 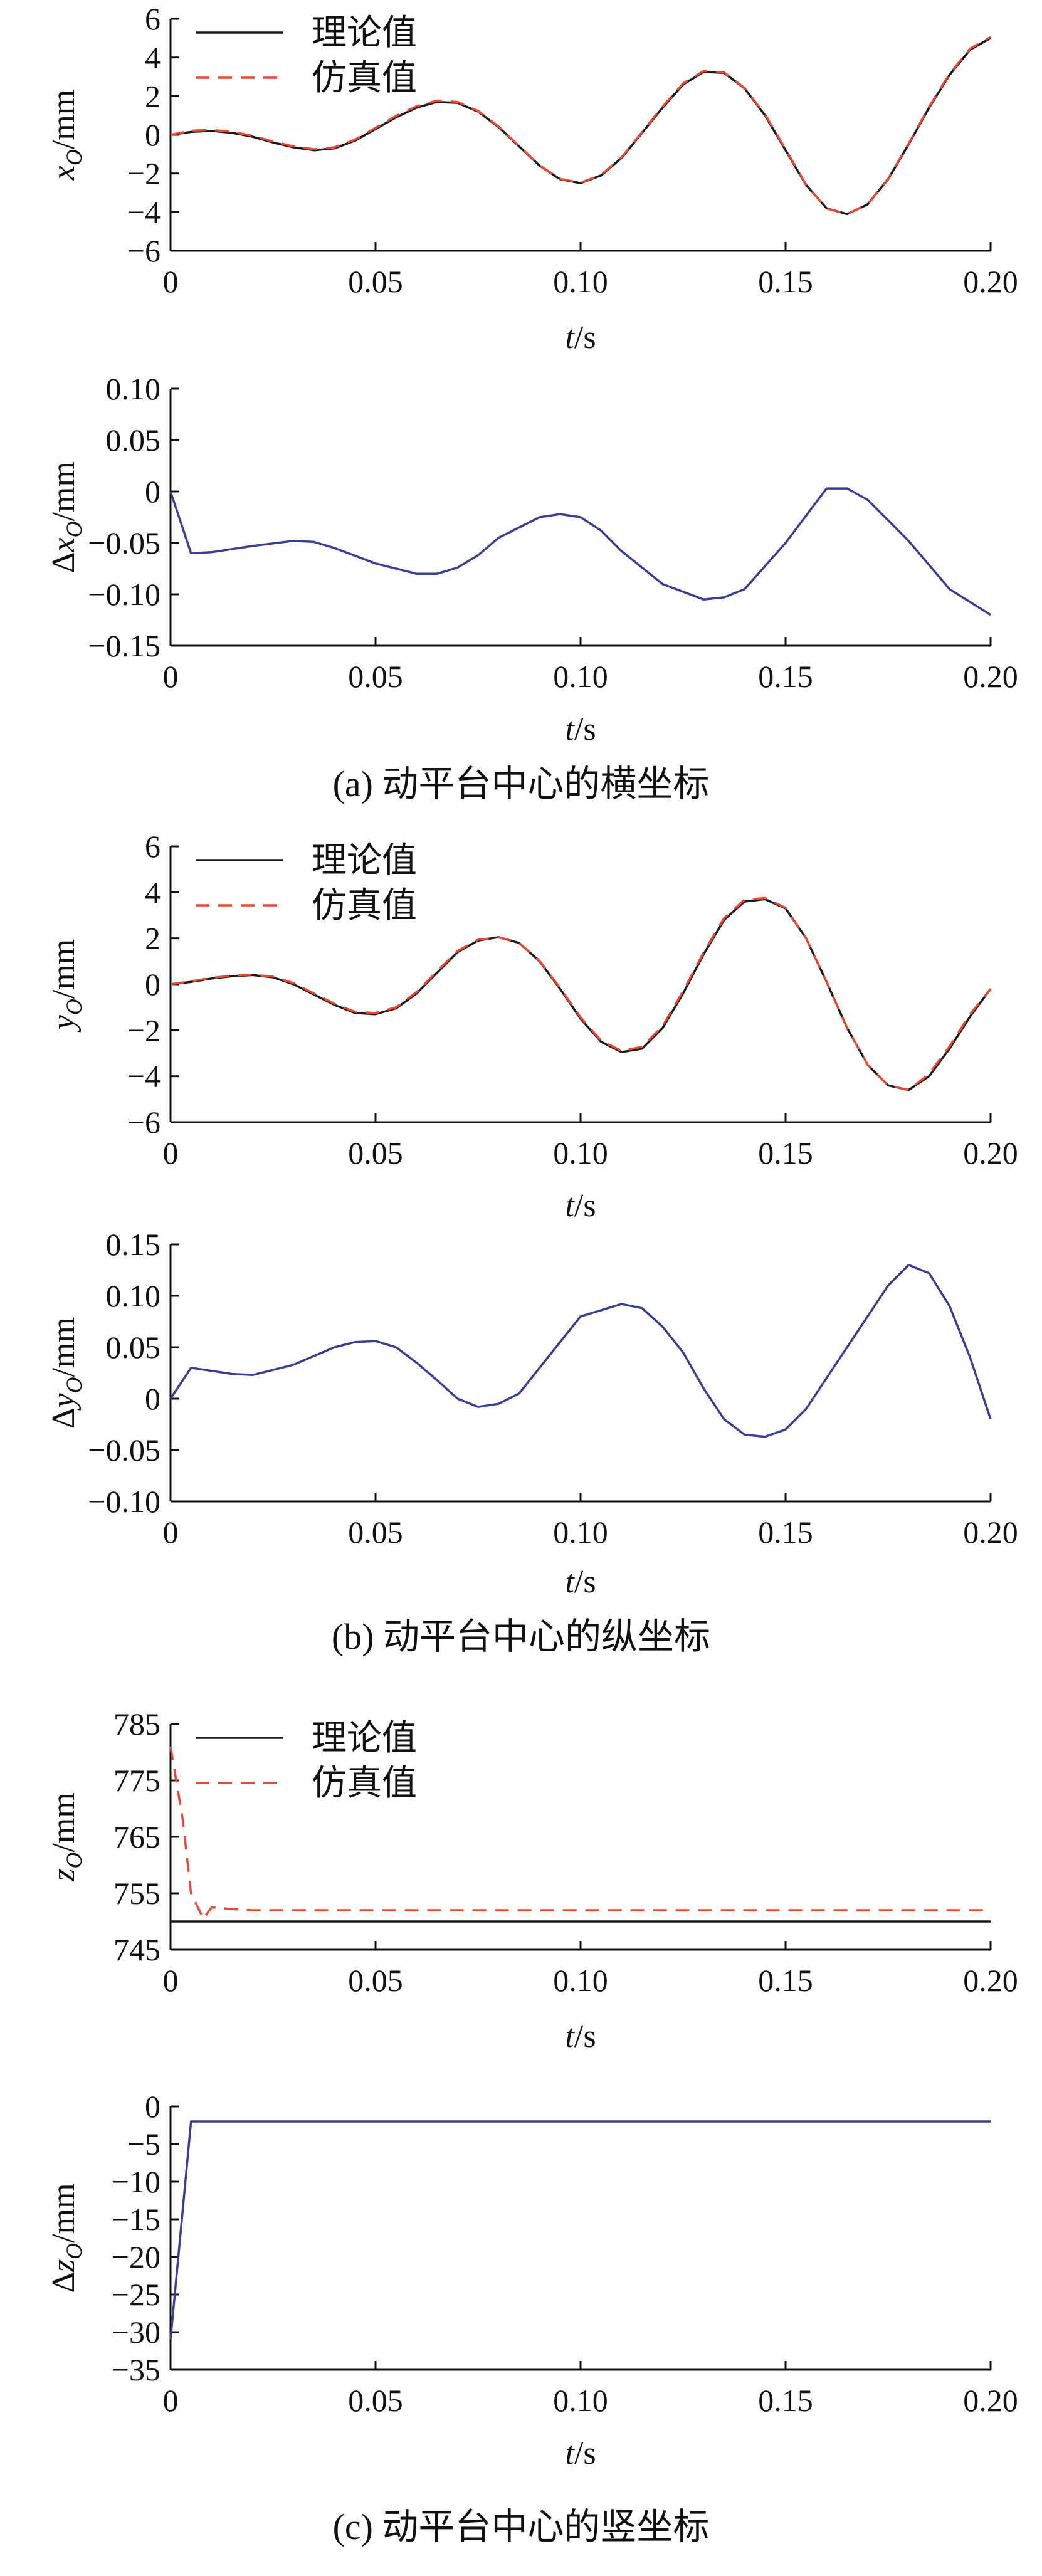 I want to click on y-tick-label: 745, so click(x=137, y=1949).